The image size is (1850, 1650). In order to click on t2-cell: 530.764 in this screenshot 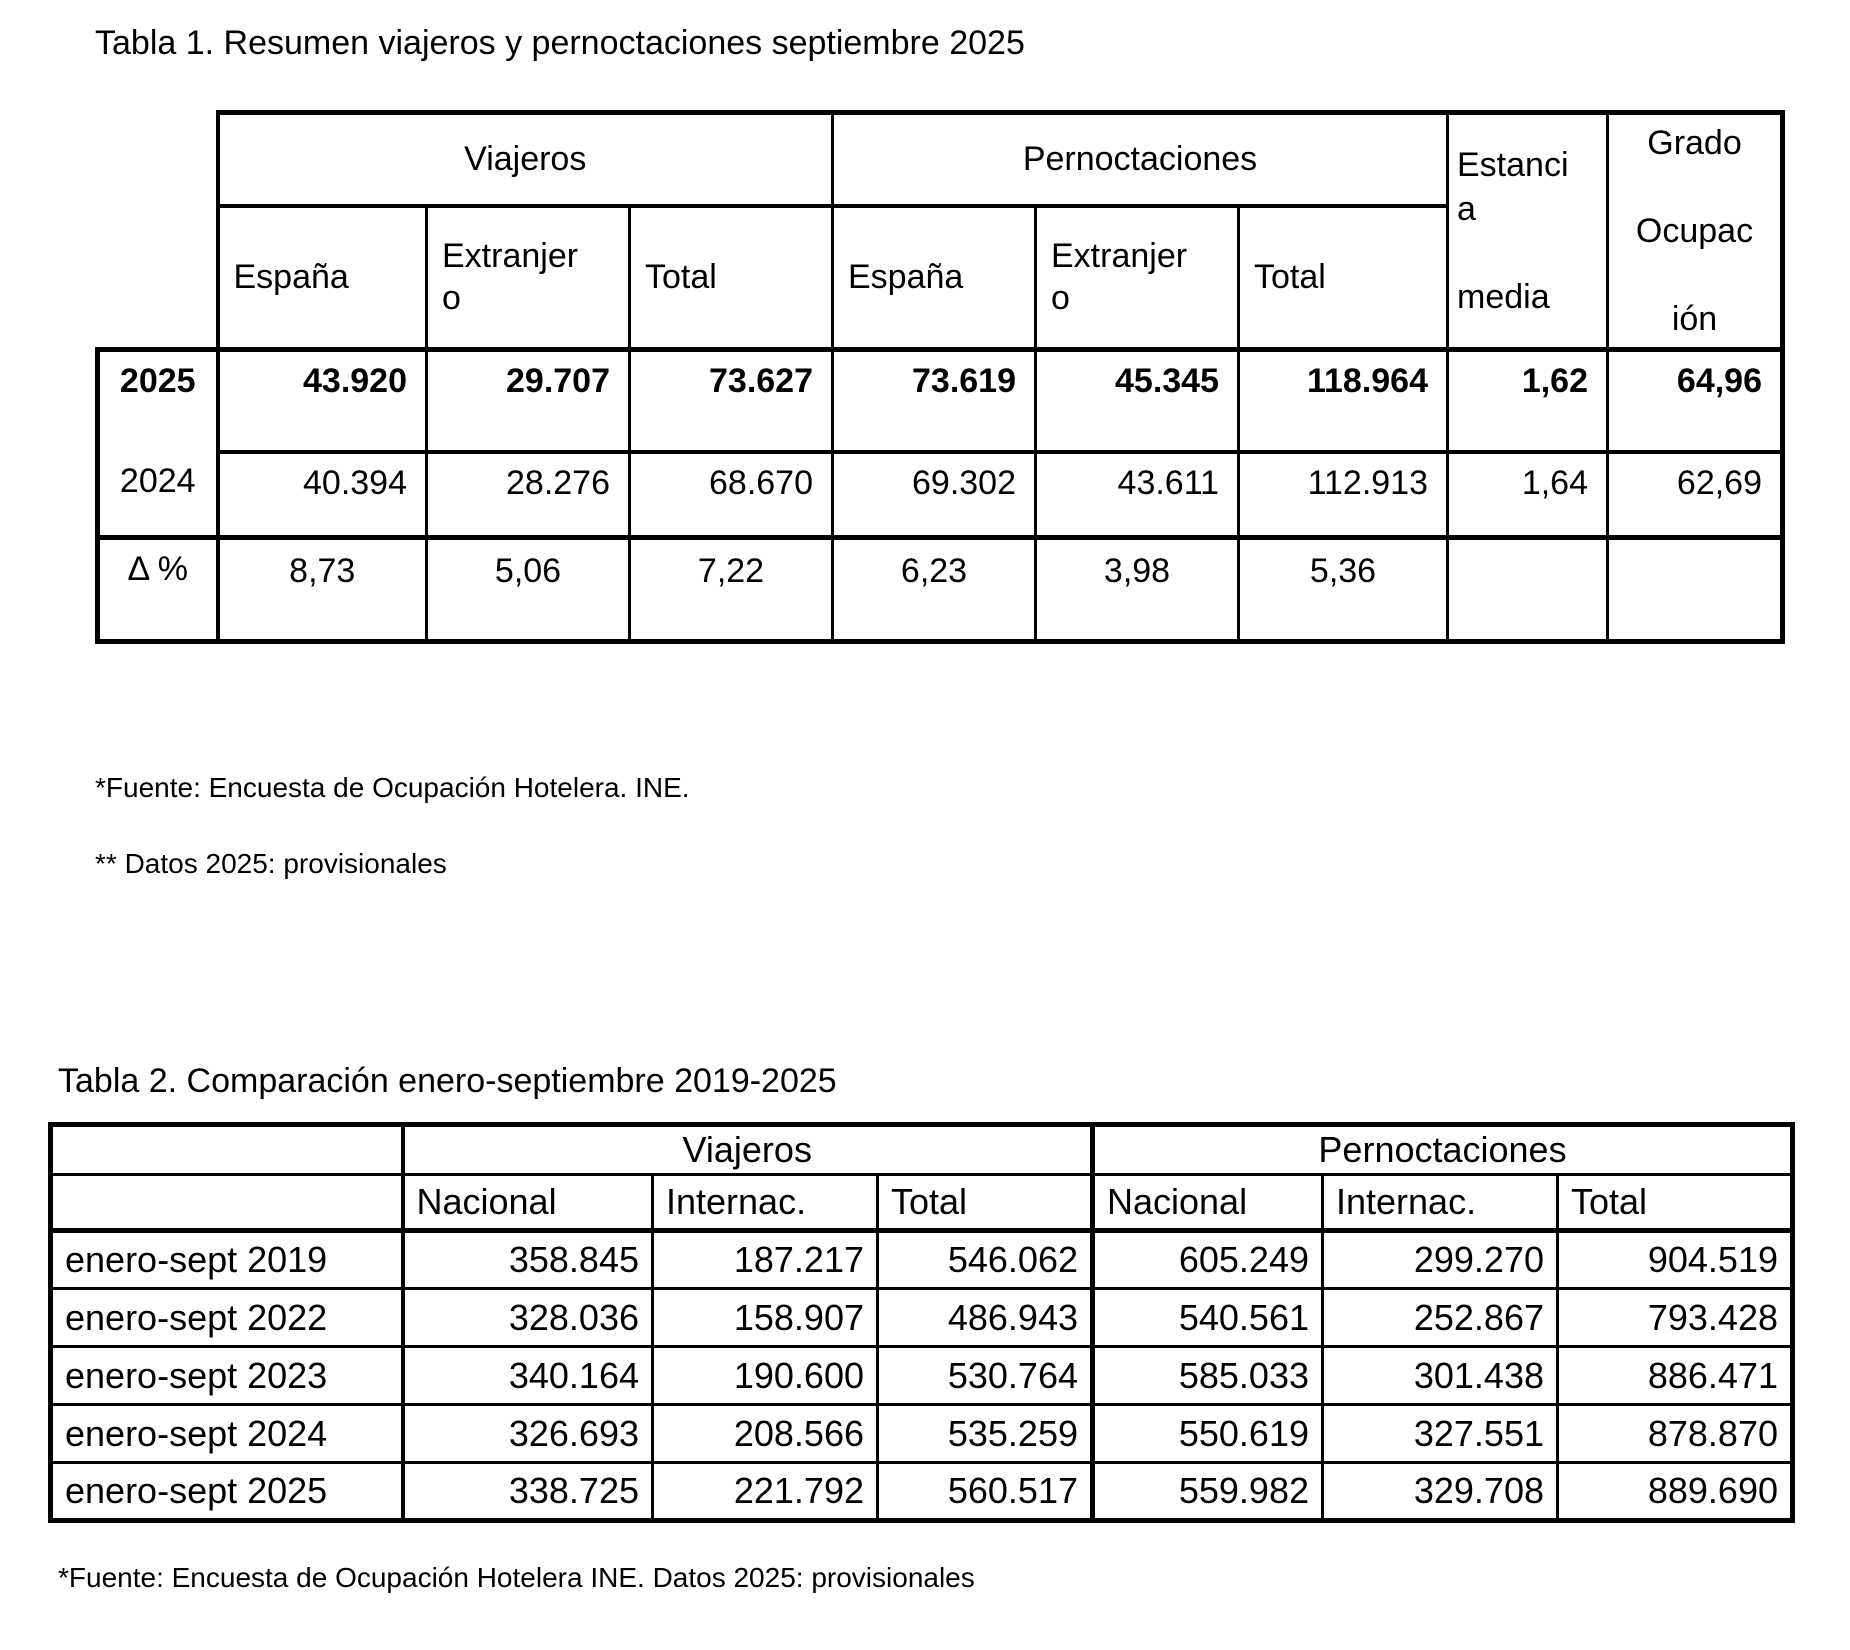, I will do `click(985, 1375)`.